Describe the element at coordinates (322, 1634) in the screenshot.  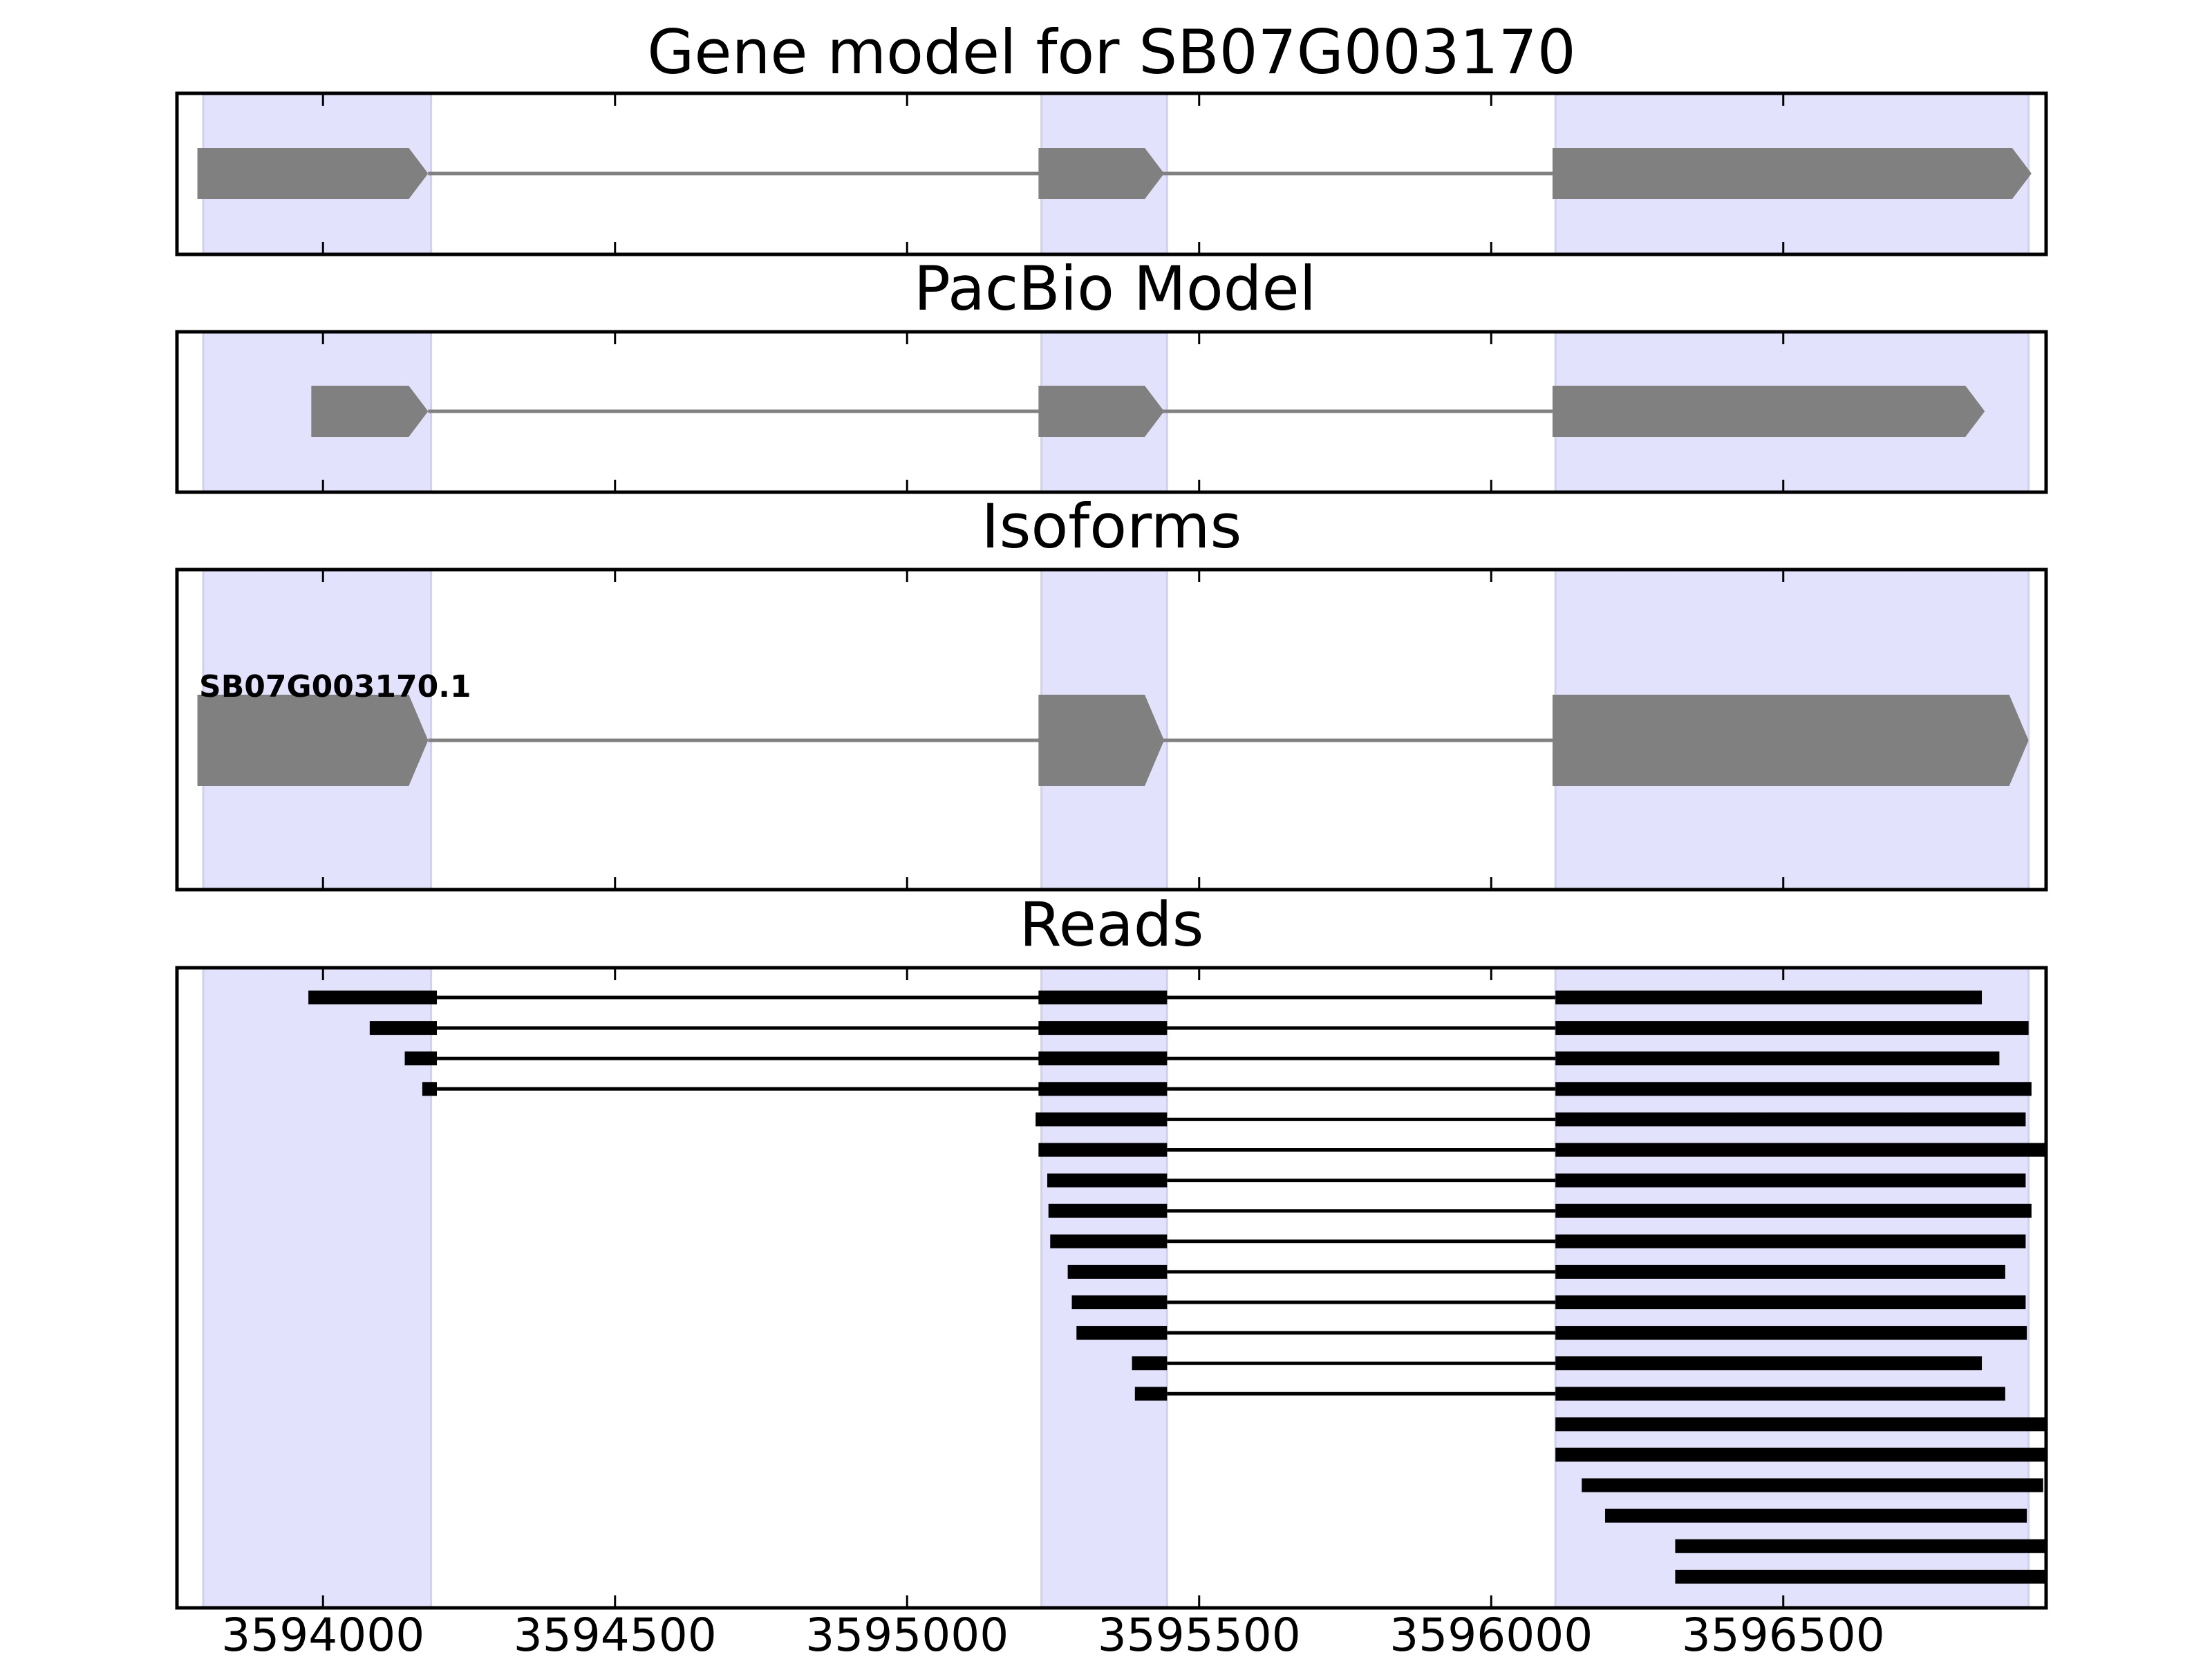
I see `x-tick-label-1: 3594000` at that location.